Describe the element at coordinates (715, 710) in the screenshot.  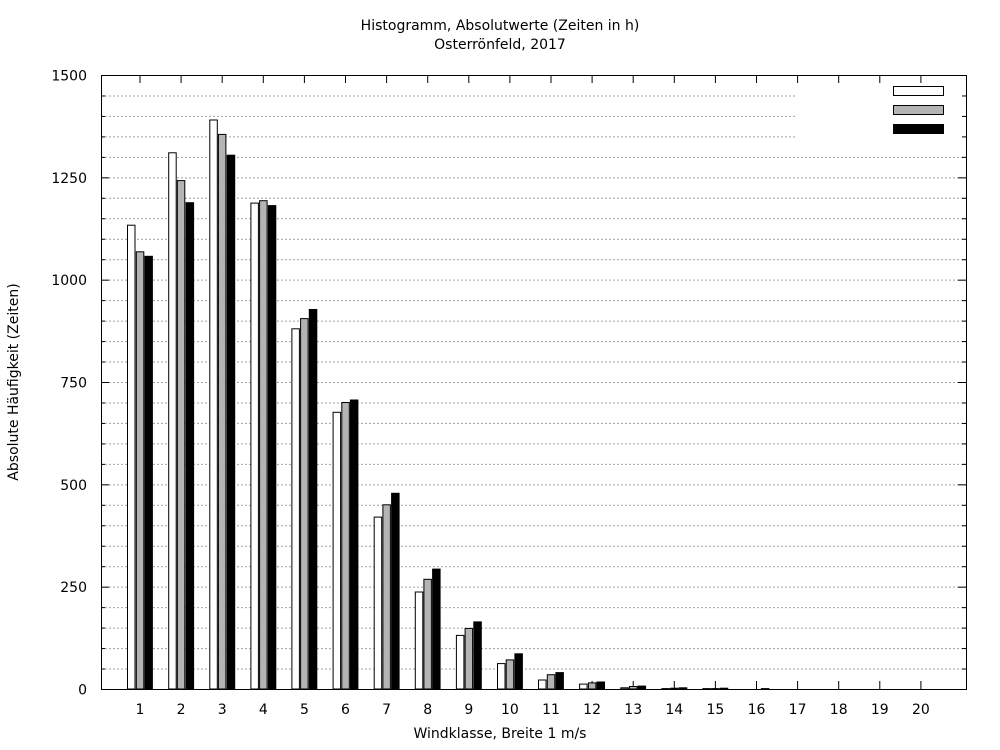
I see `x-tick-label: 15` at that location.